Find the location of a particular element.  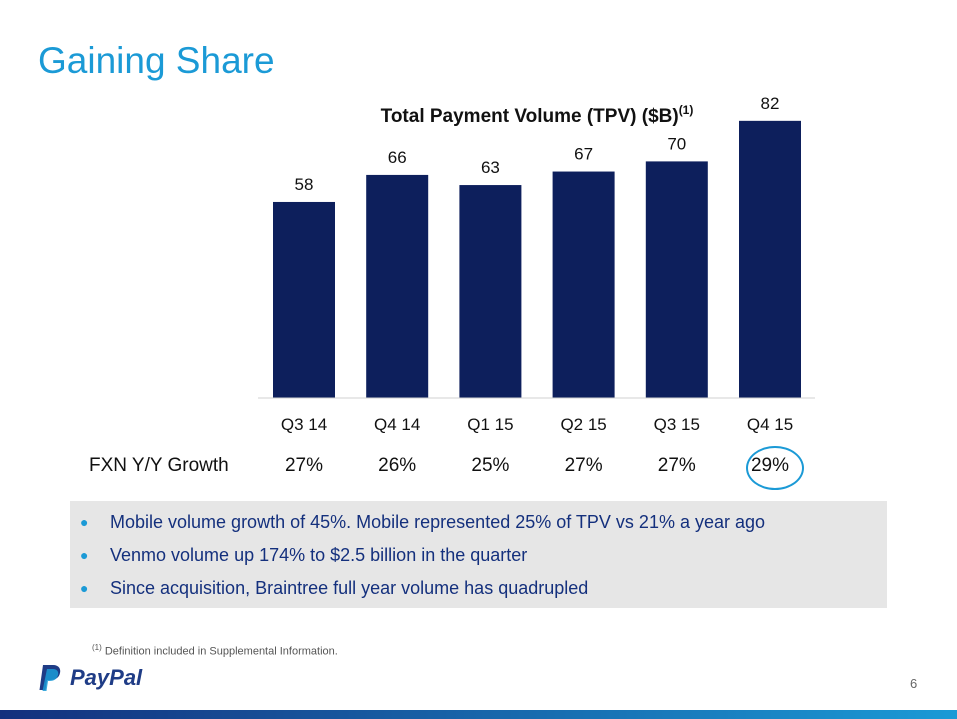

x-tick-label: Q4 15 is located at coordinates (770, 424).